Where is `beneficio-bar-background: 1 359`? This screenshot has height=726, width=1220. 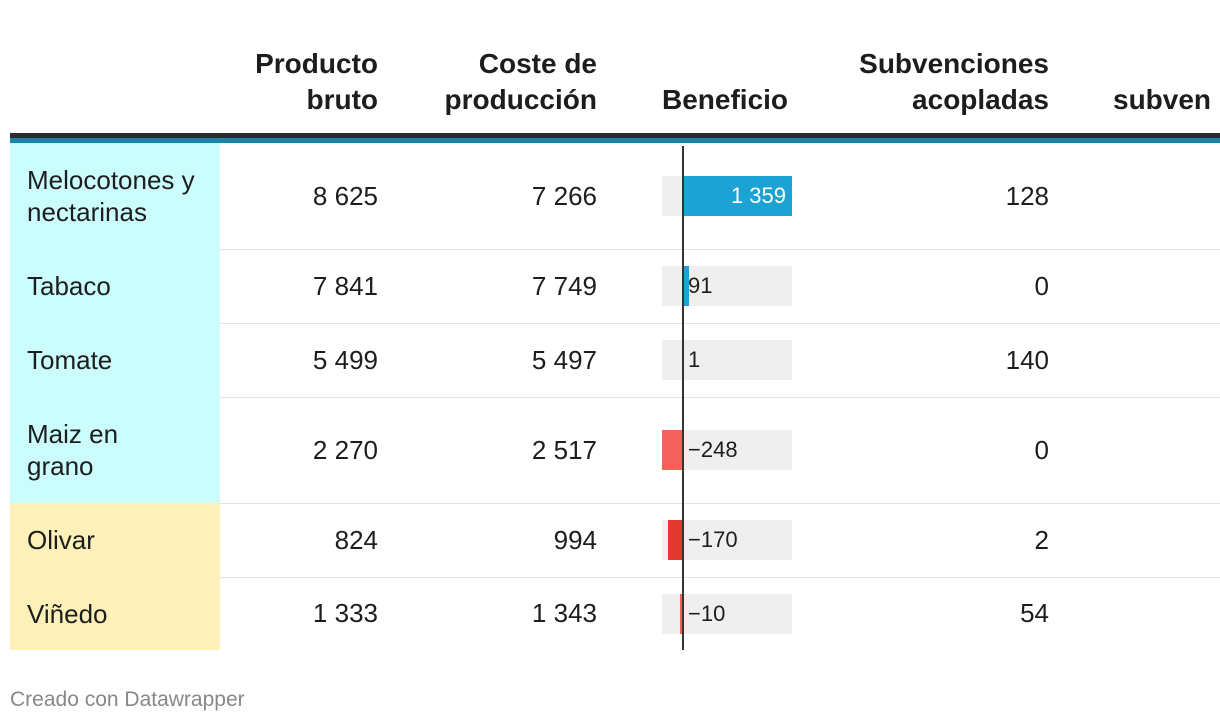
beneficio-bar-background: 1 359 is located at coordinates (727, 196).